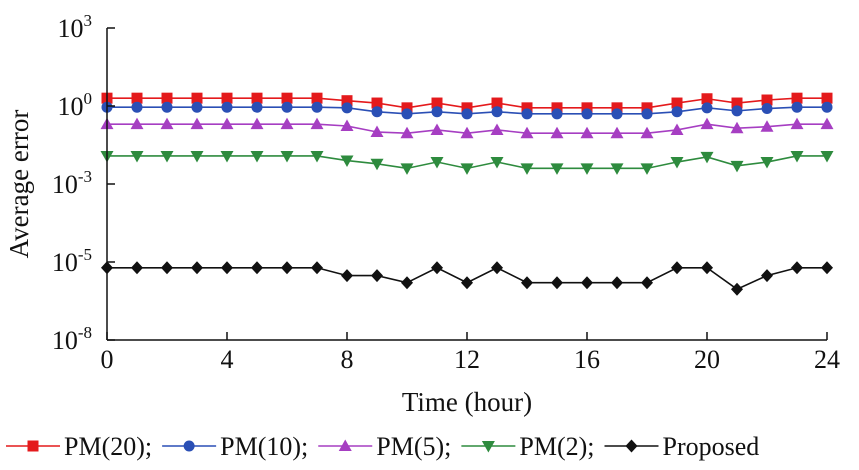 The image size is (859, 470). What do you see at coordinates (467, 359) in the screenshot?
I see `x-tick-label: 12` at bounding box center [467, 359].